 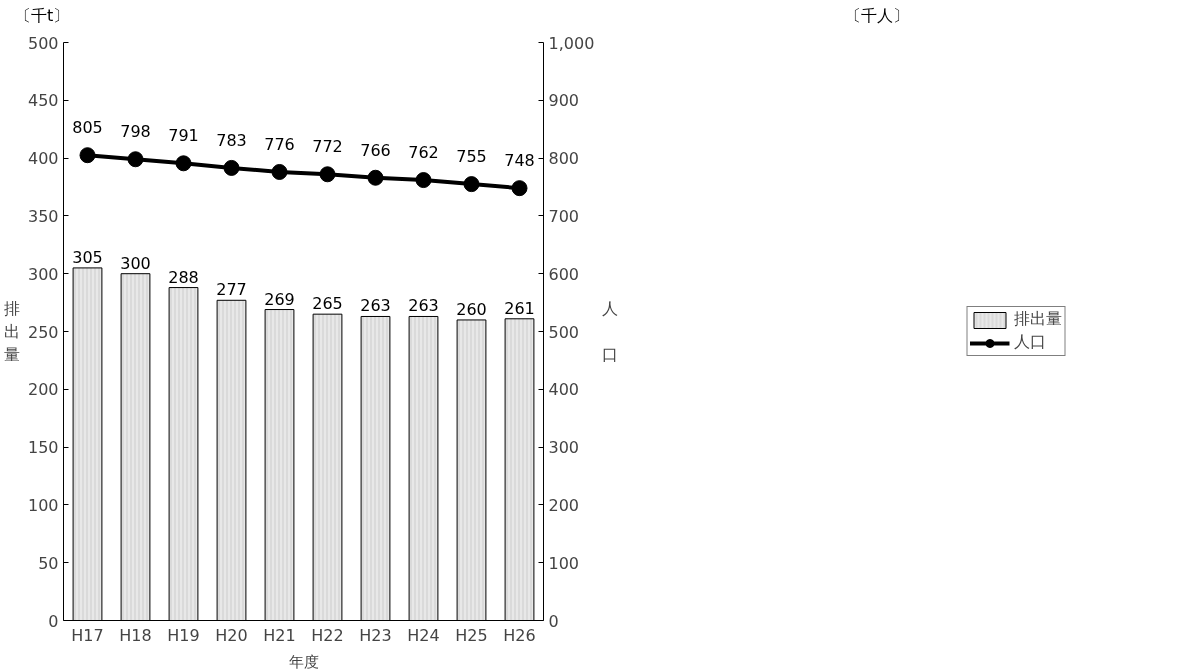 What do you see at coordinates (564, 101) in the screenshot?
I see `y2-tick-label: 900` at bounding box center [564, 101].